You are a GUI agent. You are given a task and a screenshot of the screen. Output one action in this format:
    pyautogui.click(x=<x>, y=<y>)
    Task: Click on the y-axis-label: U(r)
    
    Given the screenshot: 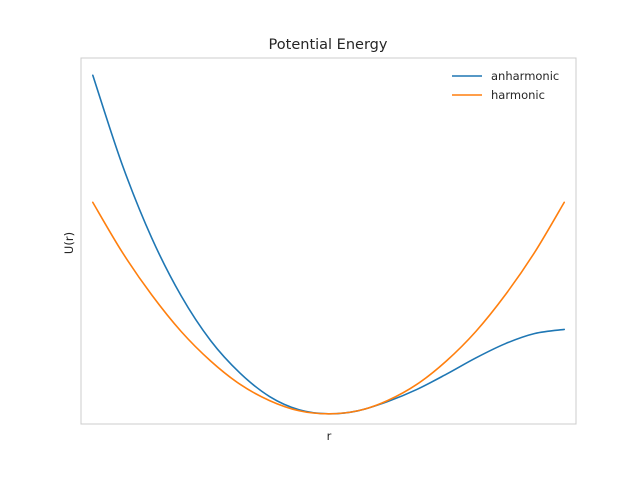 What is the action you would take?
    pyautogui.click(x=69, y=243)
    